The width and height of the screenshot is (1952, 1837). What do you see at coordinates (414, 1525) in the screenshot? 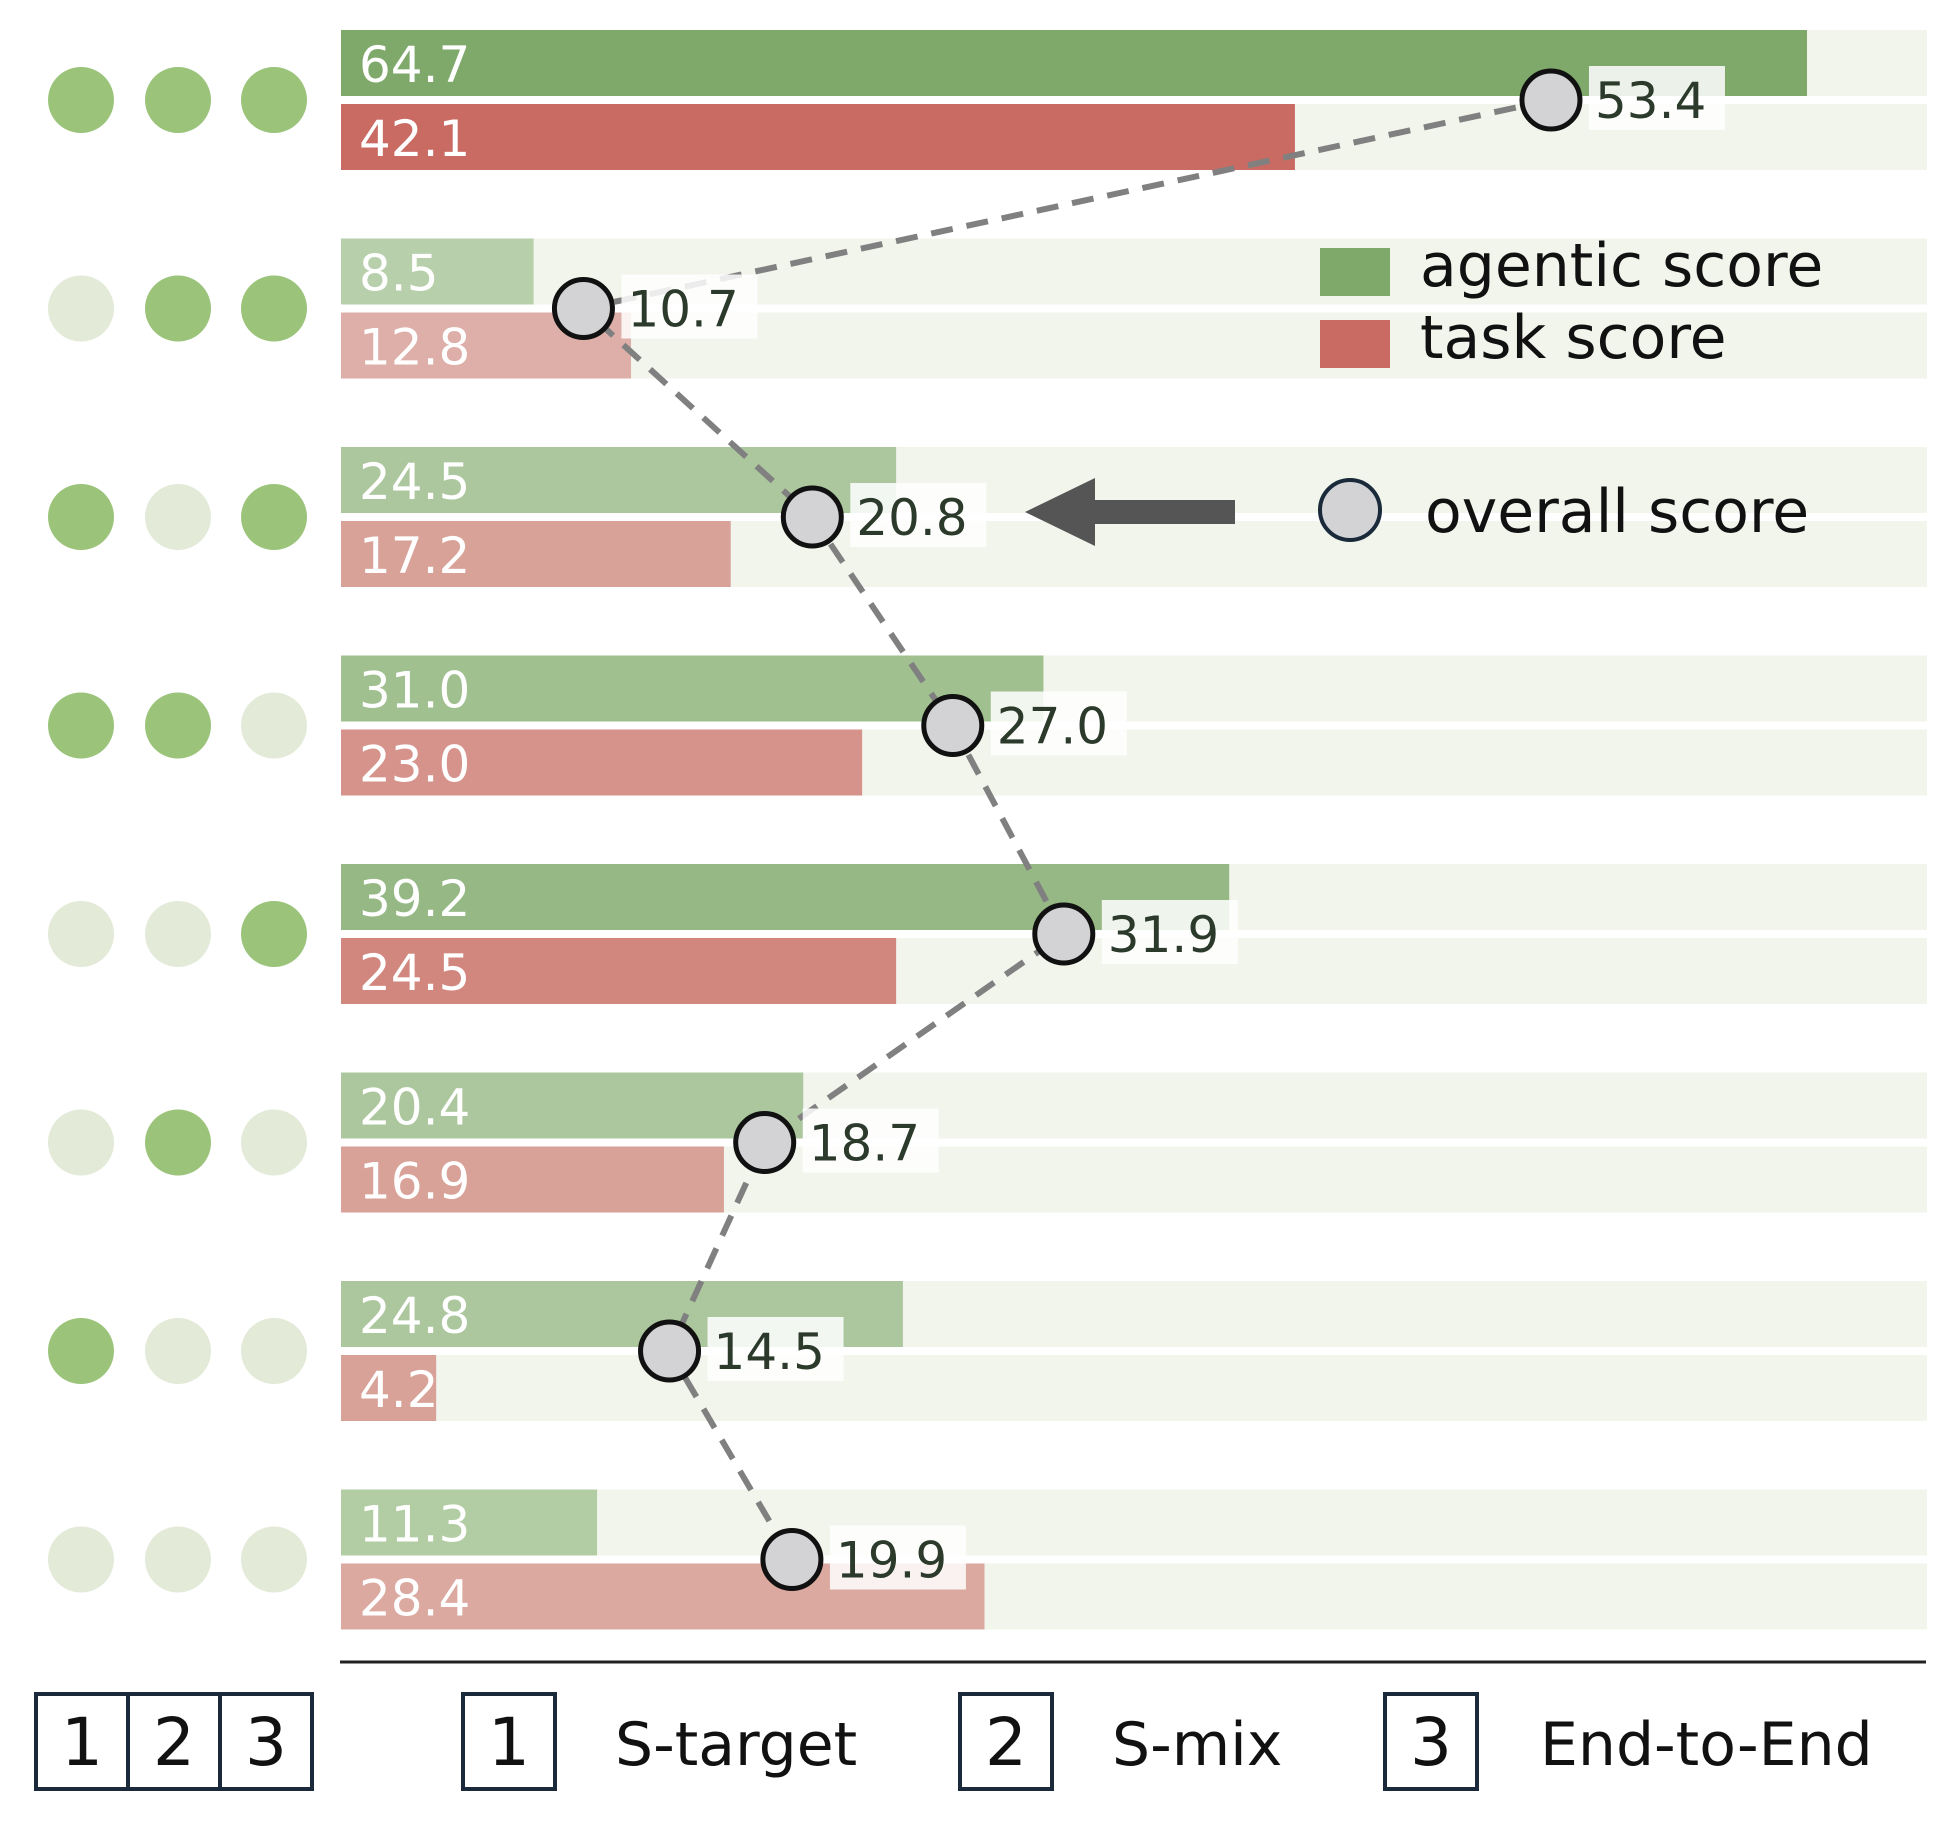
I see `bar-label-agentic: 11.3` at bounding box center [414, 1525].